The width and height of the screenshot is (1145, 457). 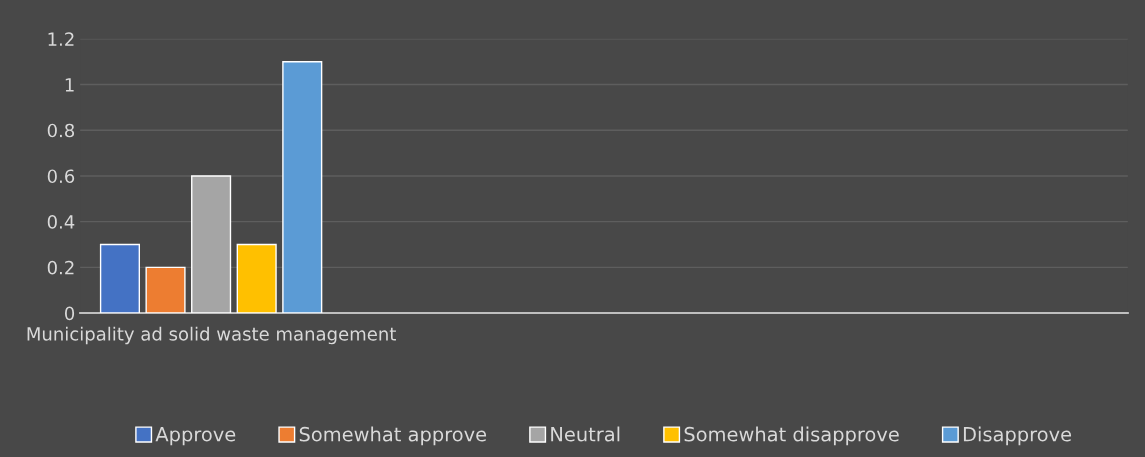 What do you see at coordinates (1017, 436) in the screenshot?
I see `legend-label: Disapprove` at bounding box center [1017, 436].